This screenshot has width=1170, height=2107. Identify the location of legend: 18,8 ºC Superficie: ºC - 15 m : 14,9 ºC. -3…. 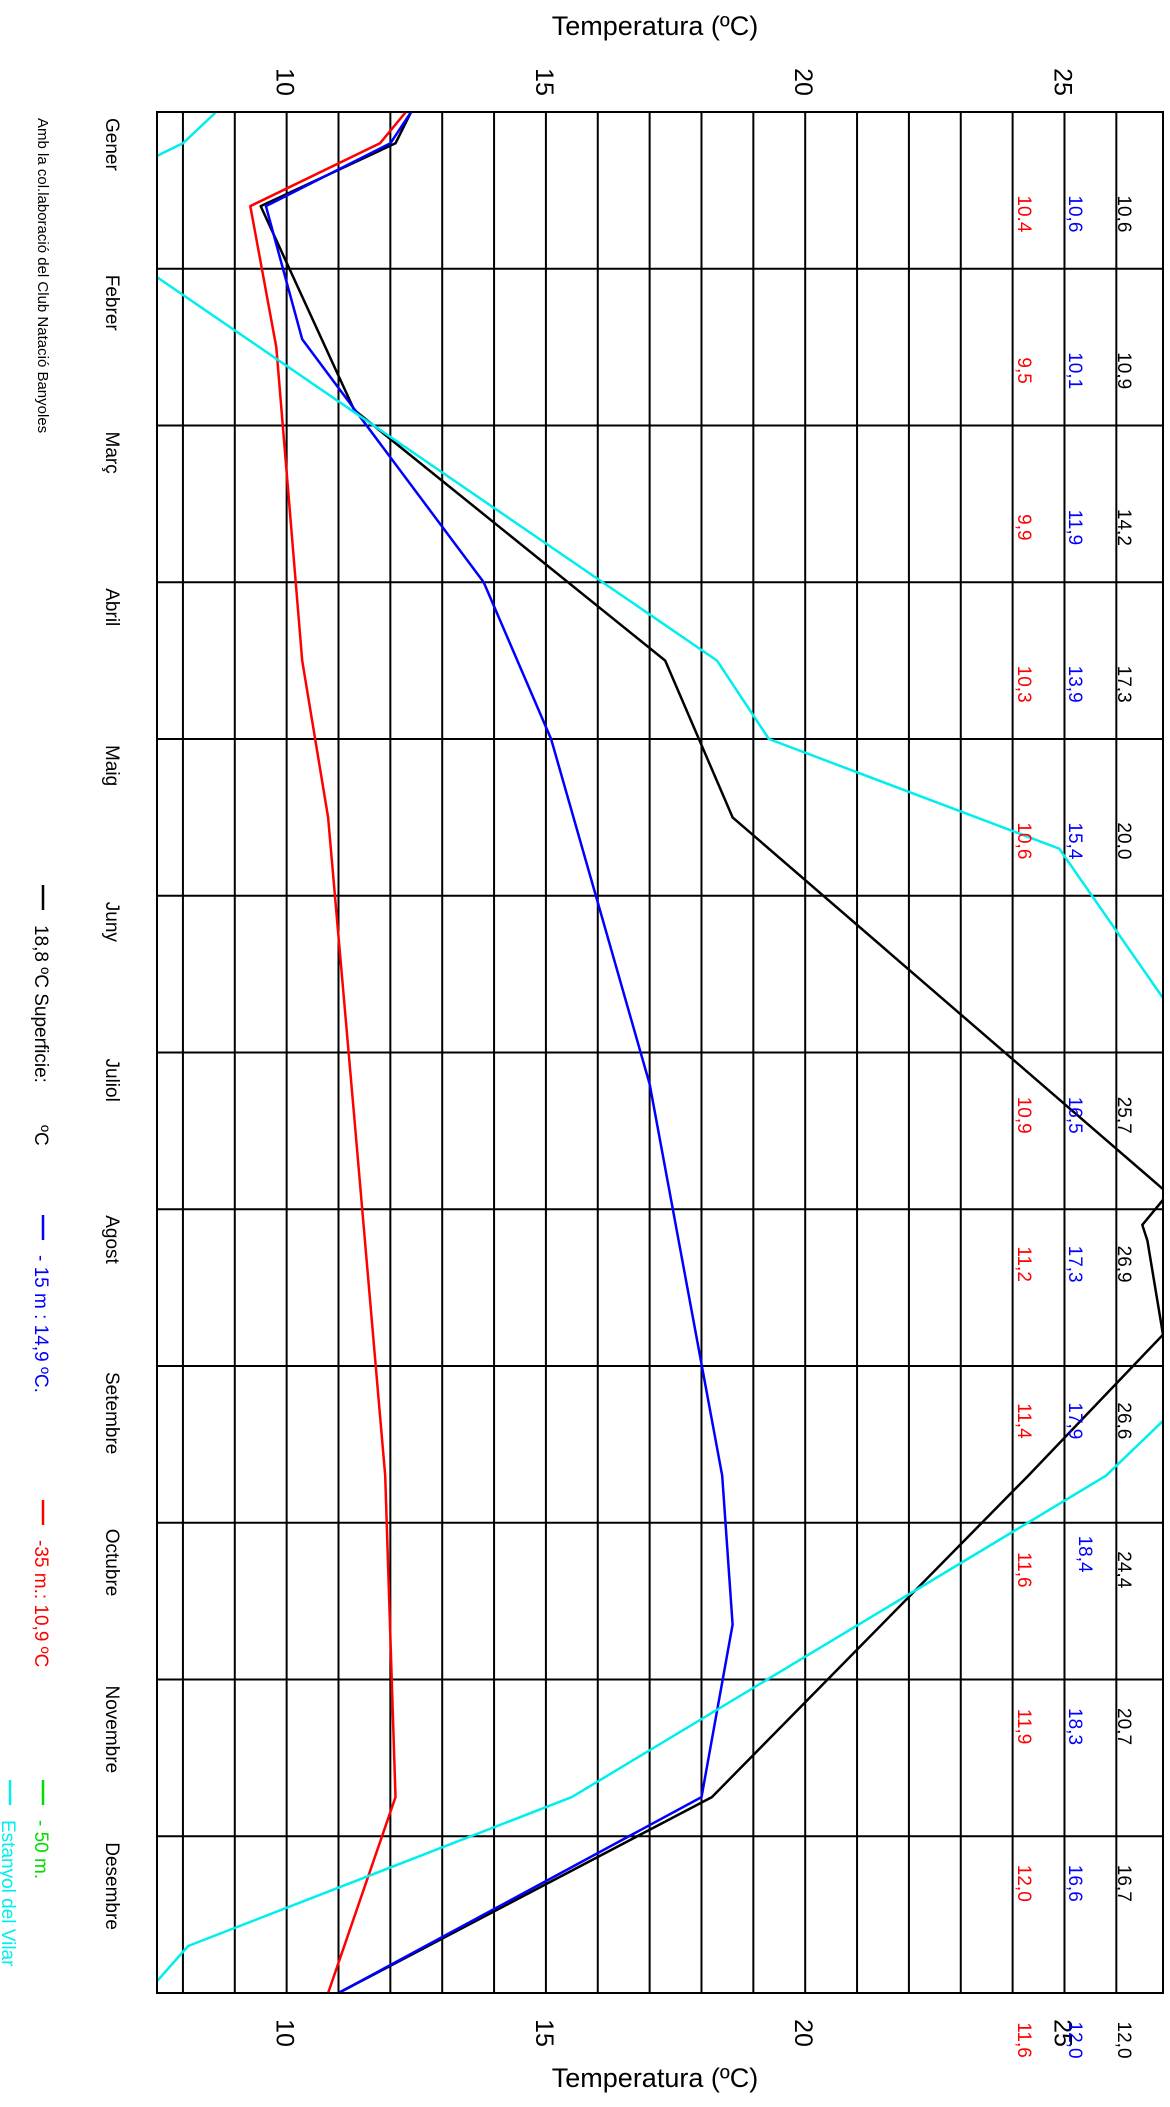
(25, 1426).